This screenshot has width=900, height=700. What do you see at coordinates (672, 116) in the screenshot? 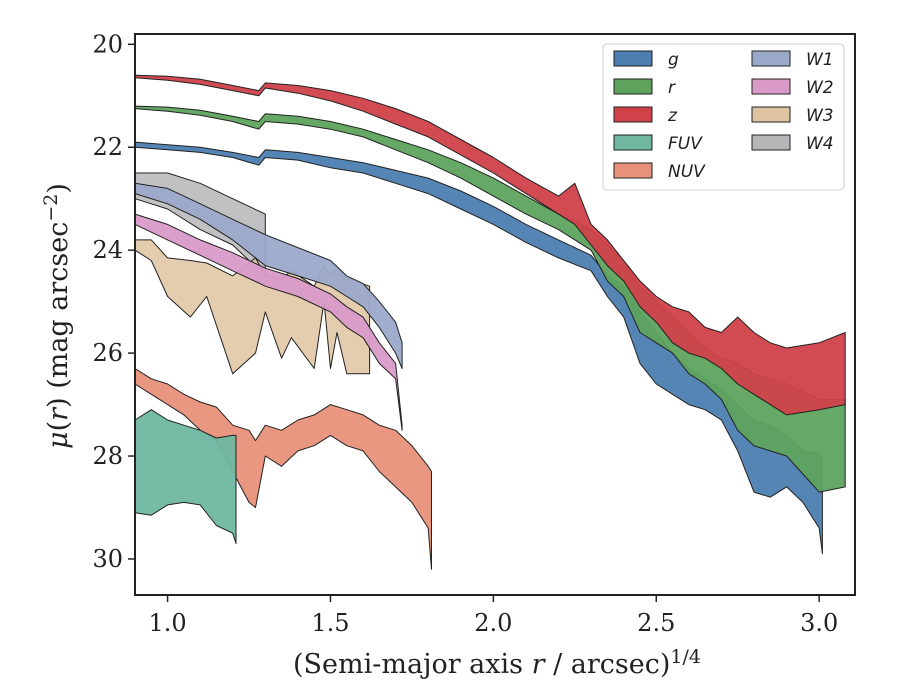
I see `legend-label-z: z` at bounding box center [672, 116].